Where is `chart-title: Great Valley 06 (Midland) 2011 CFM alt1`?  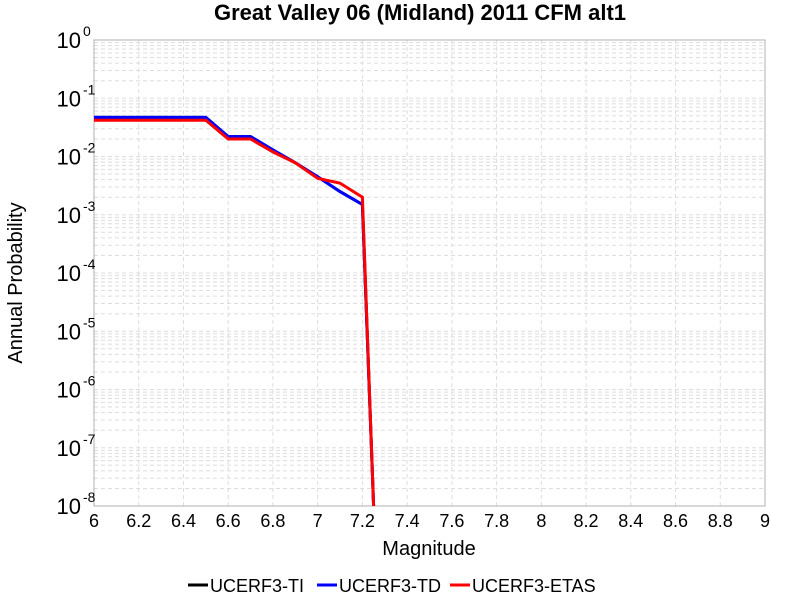
chart-title: Great Valley 06 (Midland) 2011 CFM alt1 is located at coordinates (420, 12).